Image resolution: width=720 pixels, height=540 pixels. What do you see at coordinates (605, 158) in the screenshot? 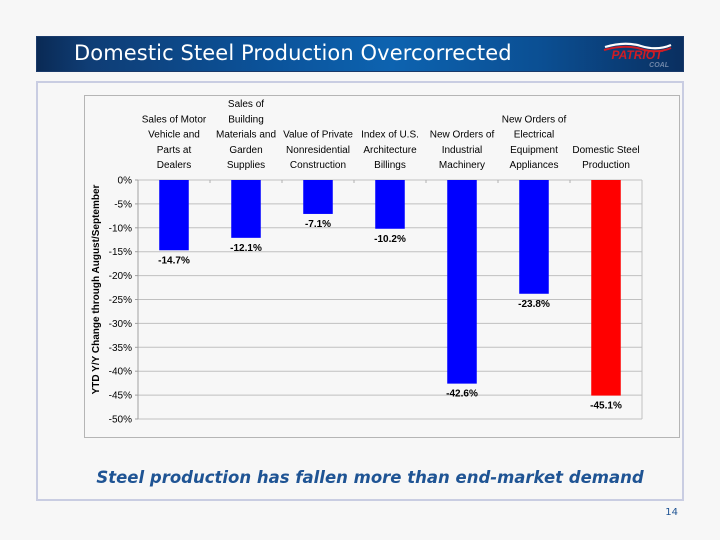
I see `category-label-7: Domestic Steel Production` at bounding box center [605, 158].